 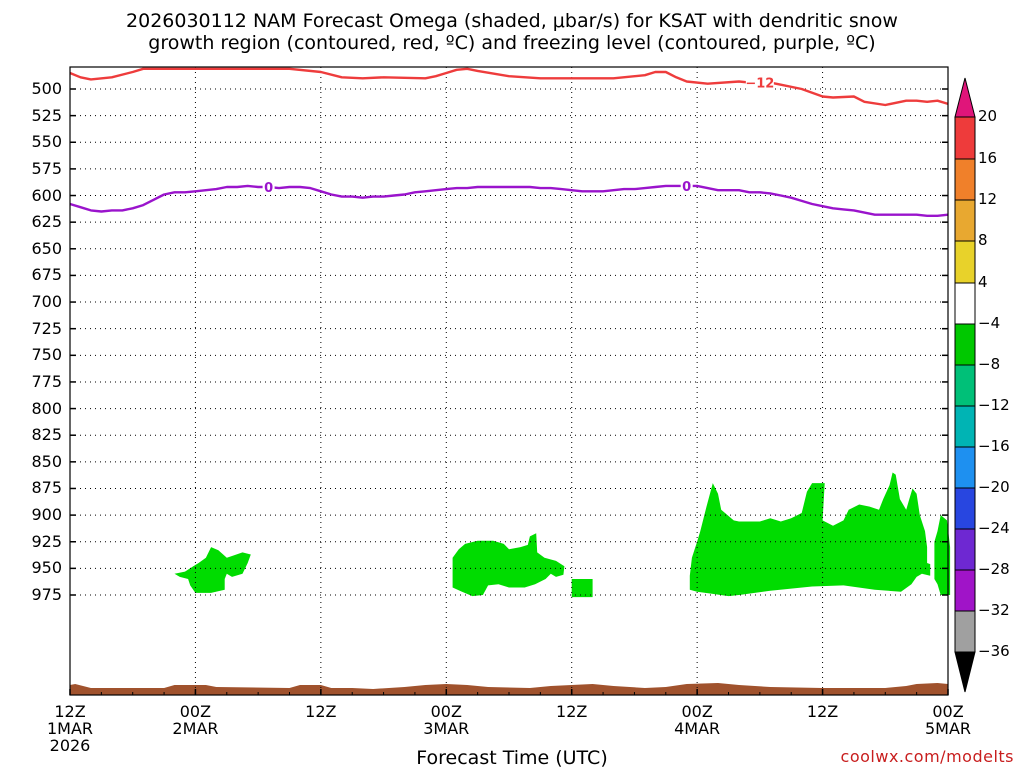 What do you see at coordinates (927, 756) in the screenshot?
I see `site-credit: coolwx.com/modelts` at bounding box center [927, 756].